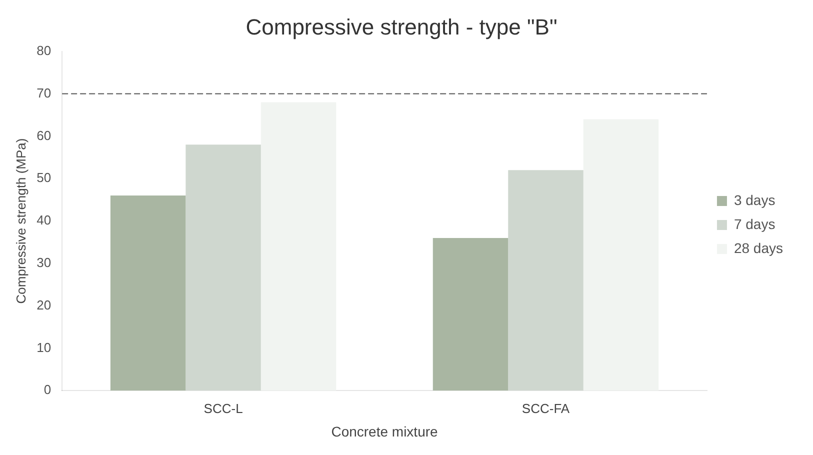 The image size is (813, 455). What do you see at coordinates (384, 431) in the screenshot?
I see `x-axis-title: Concrete mixture` at bounding box center [384, 431].